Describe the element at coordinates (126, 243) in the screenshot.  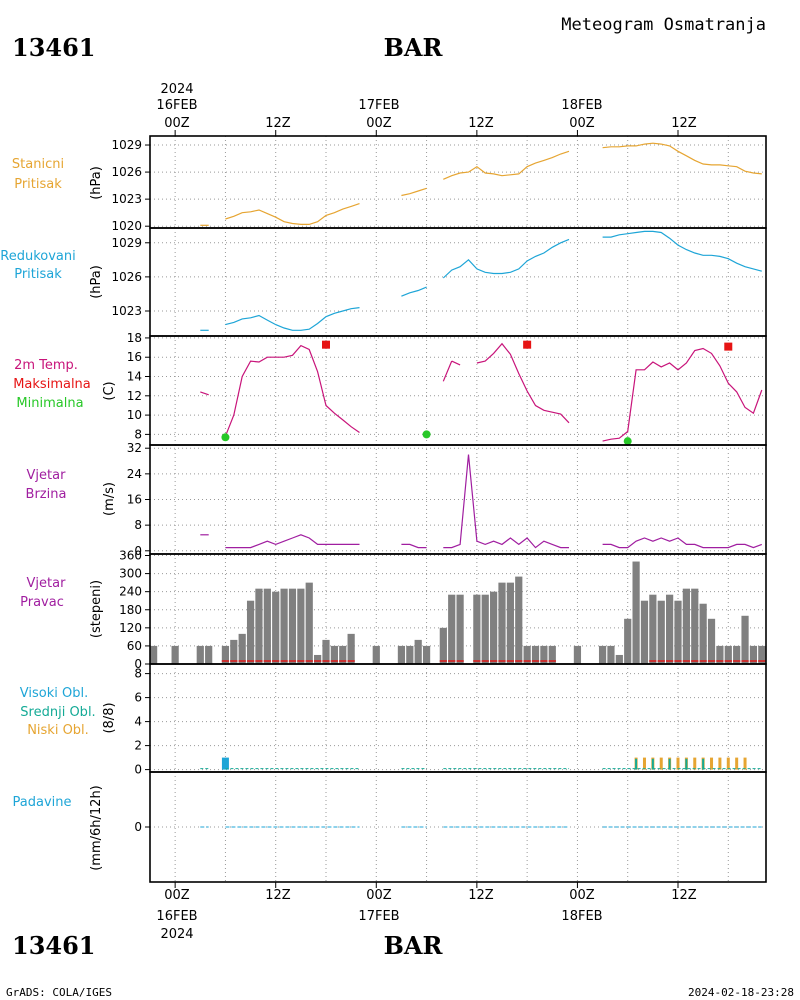
I see `reduced_pressure-ytick-label: 1029` at that location.